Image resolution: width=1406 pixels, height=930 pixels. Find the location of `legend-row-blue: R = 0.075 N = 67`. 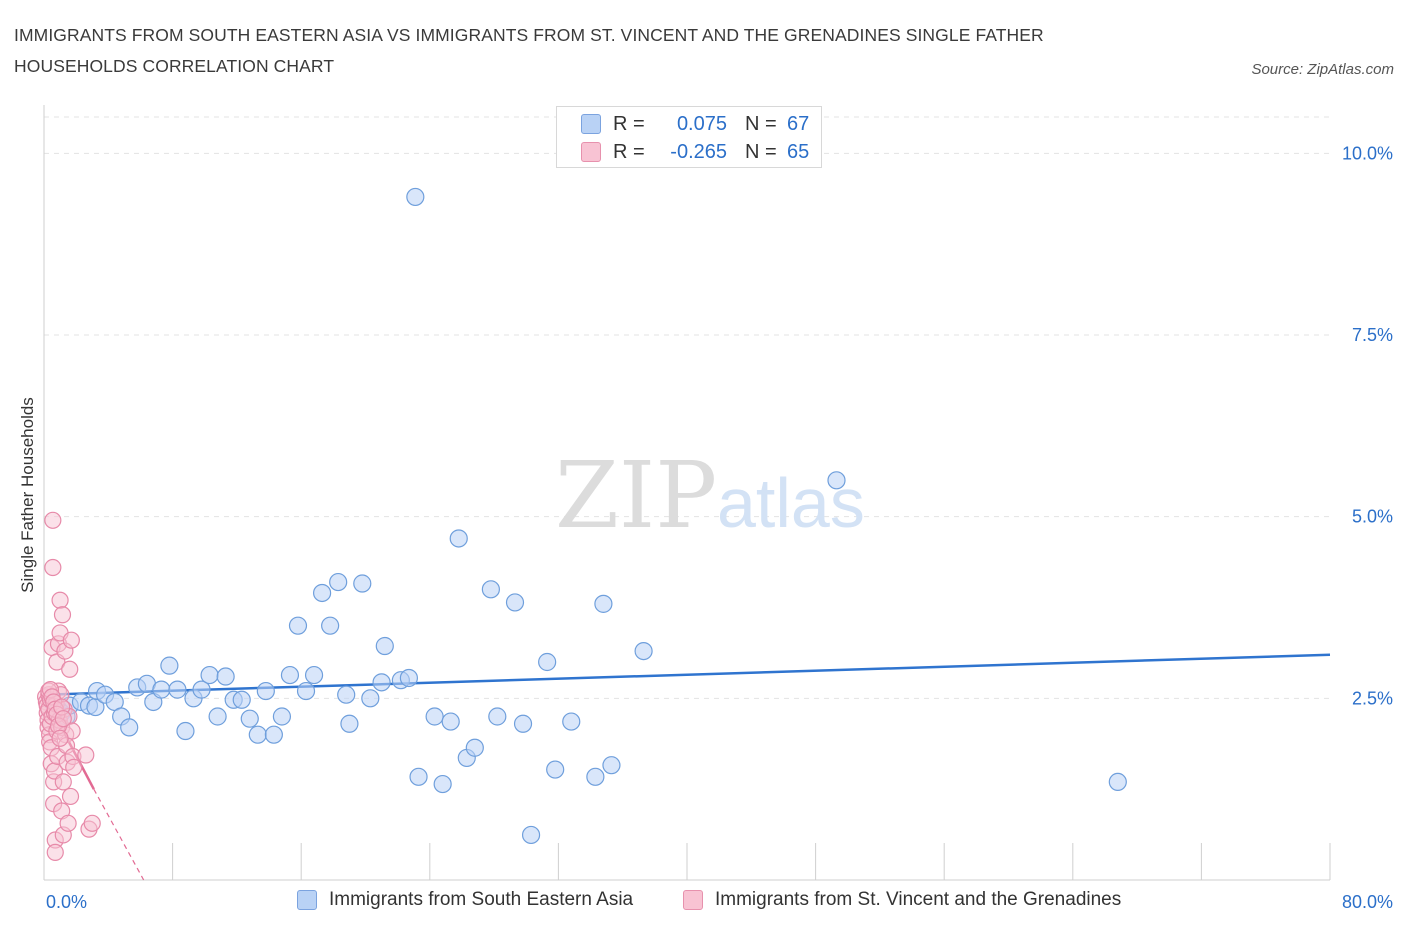

legend-row-blue: R = 0.075 N = 67 is located at coordinates (695, 124).